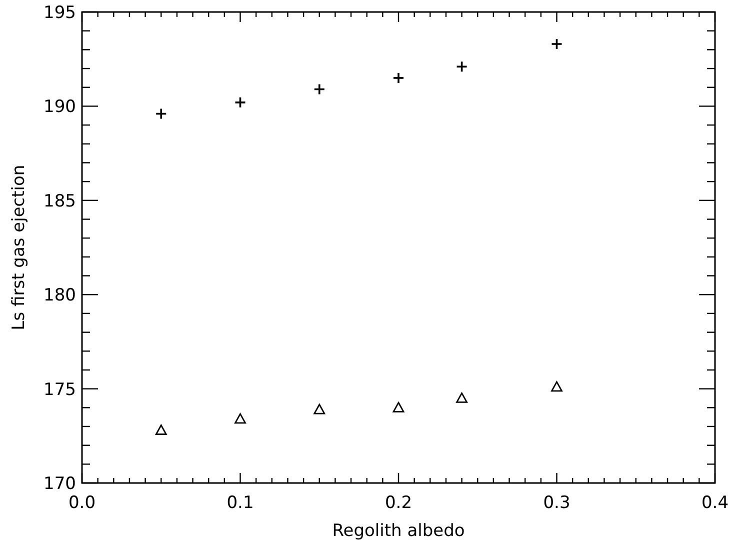 This screenshot has height=548, width=733. Describe the element at coordinates (82, 503) in the screenshot. I see `x-tick-label: 0.0` at that location.